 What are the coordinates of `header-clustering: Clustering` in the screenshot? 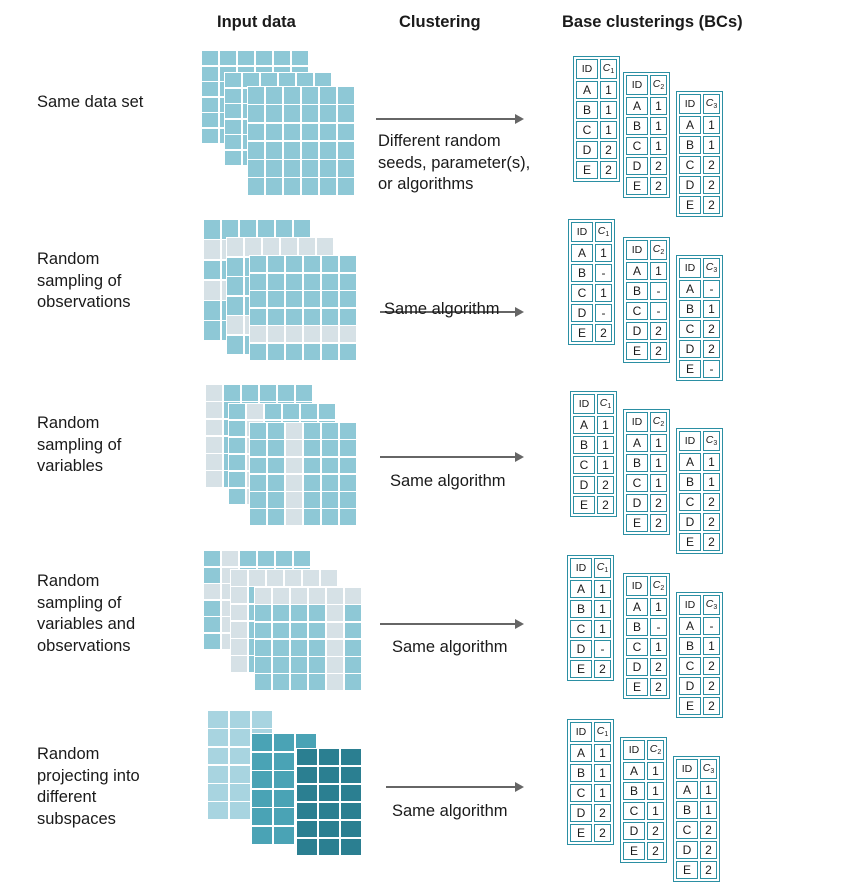 It's located at (440, 22).